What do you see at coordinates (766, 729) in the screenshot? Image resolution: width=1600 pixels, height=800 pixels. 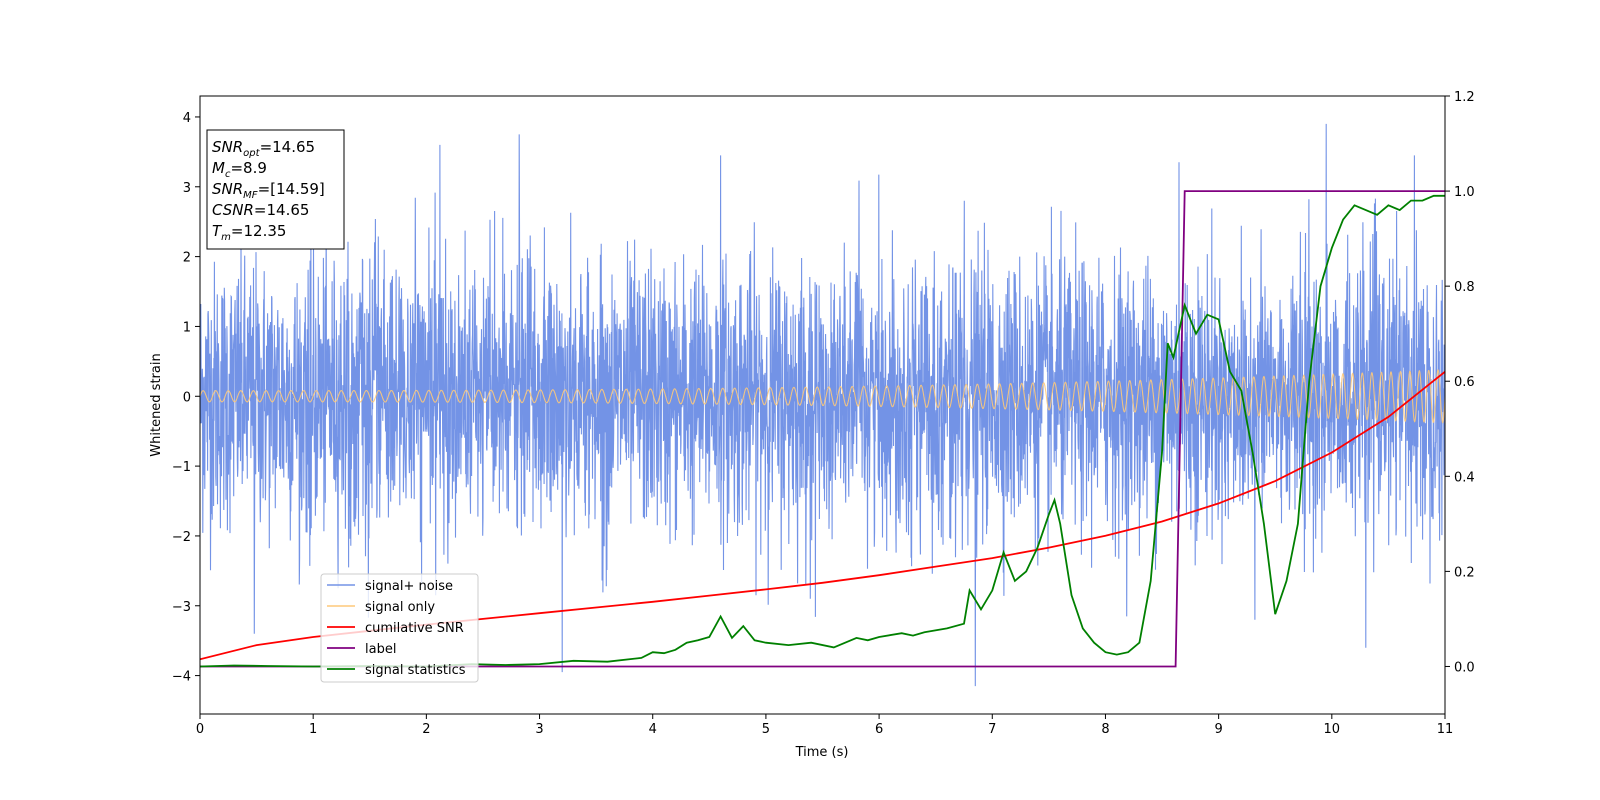 I see `x-tick-label: 5` at bounding box center [766, 729].